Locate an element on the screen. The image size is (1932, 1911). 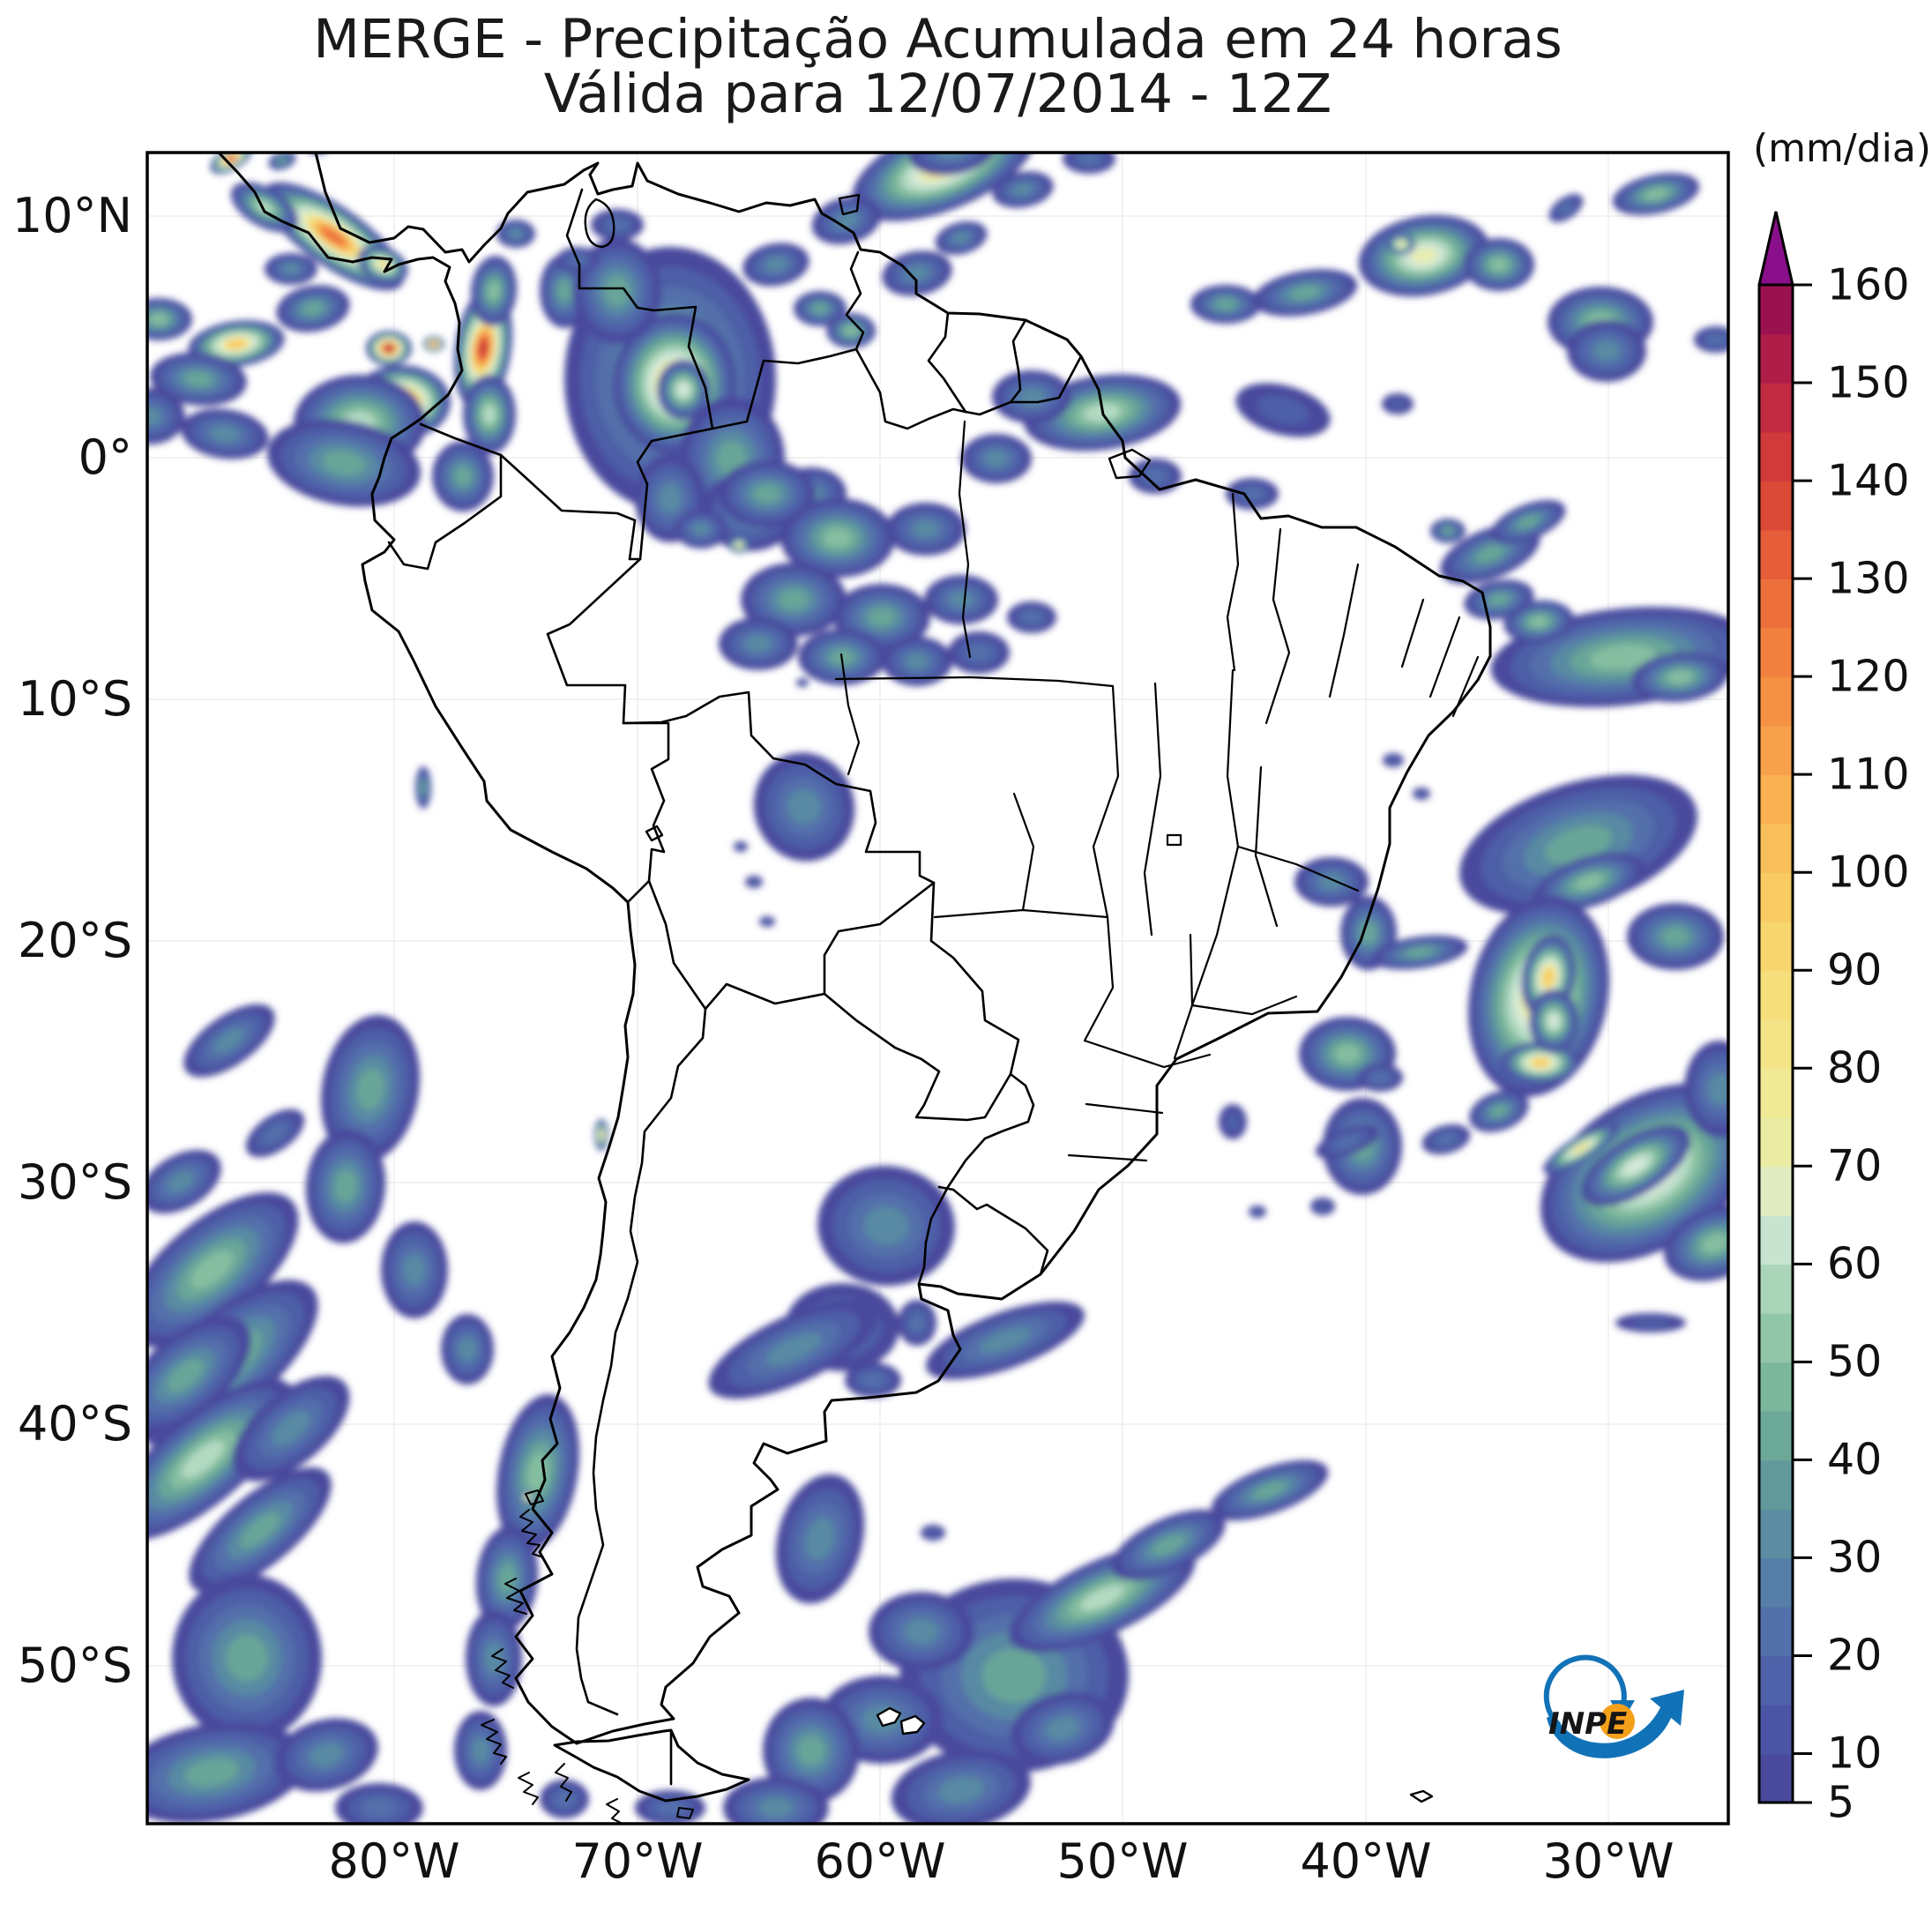
tierra-del-fuego-coastline is located at coordinates (651, 1766).